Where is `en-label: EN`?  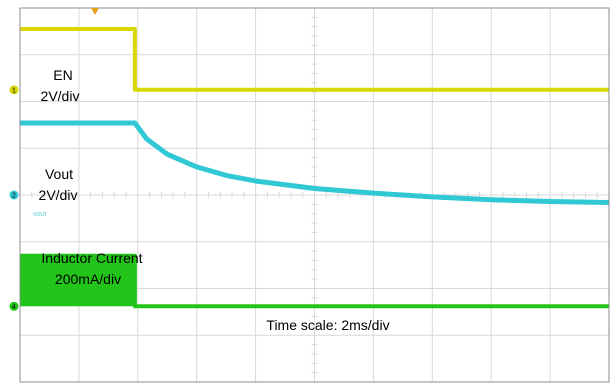
en-label: EN is located at coordinates (62, 75).